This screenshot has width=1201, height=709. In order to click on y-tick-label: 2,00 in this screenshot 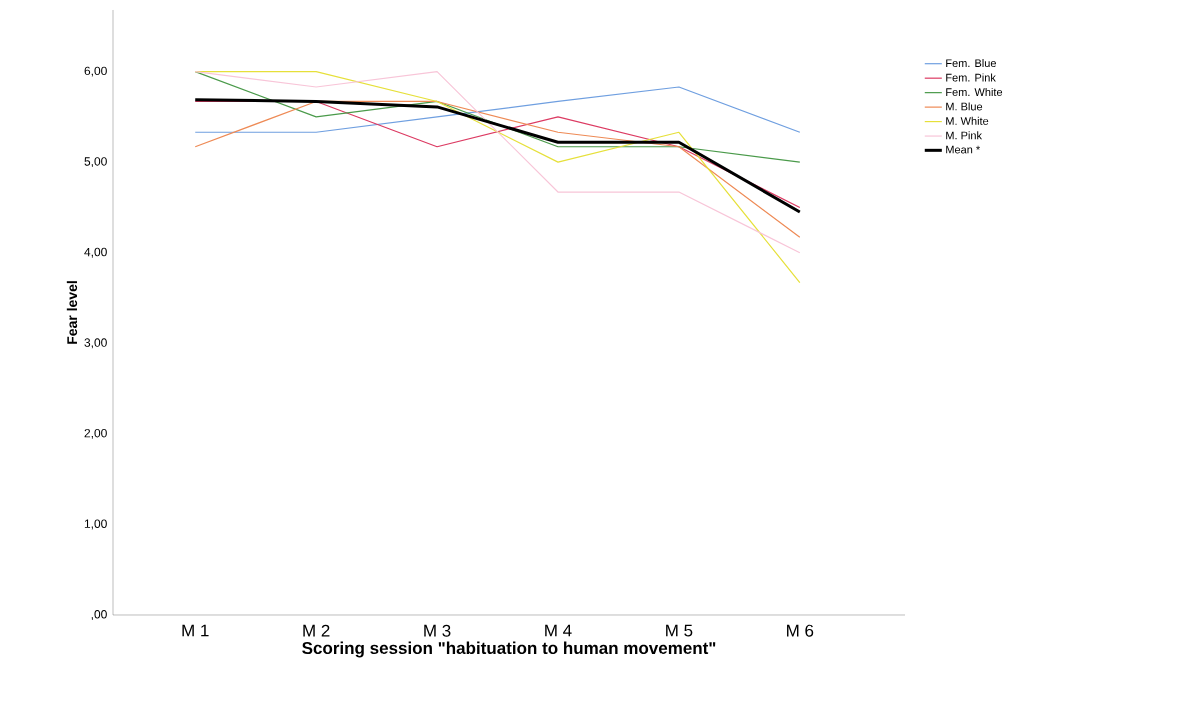, I will do `click(95, 433)`.